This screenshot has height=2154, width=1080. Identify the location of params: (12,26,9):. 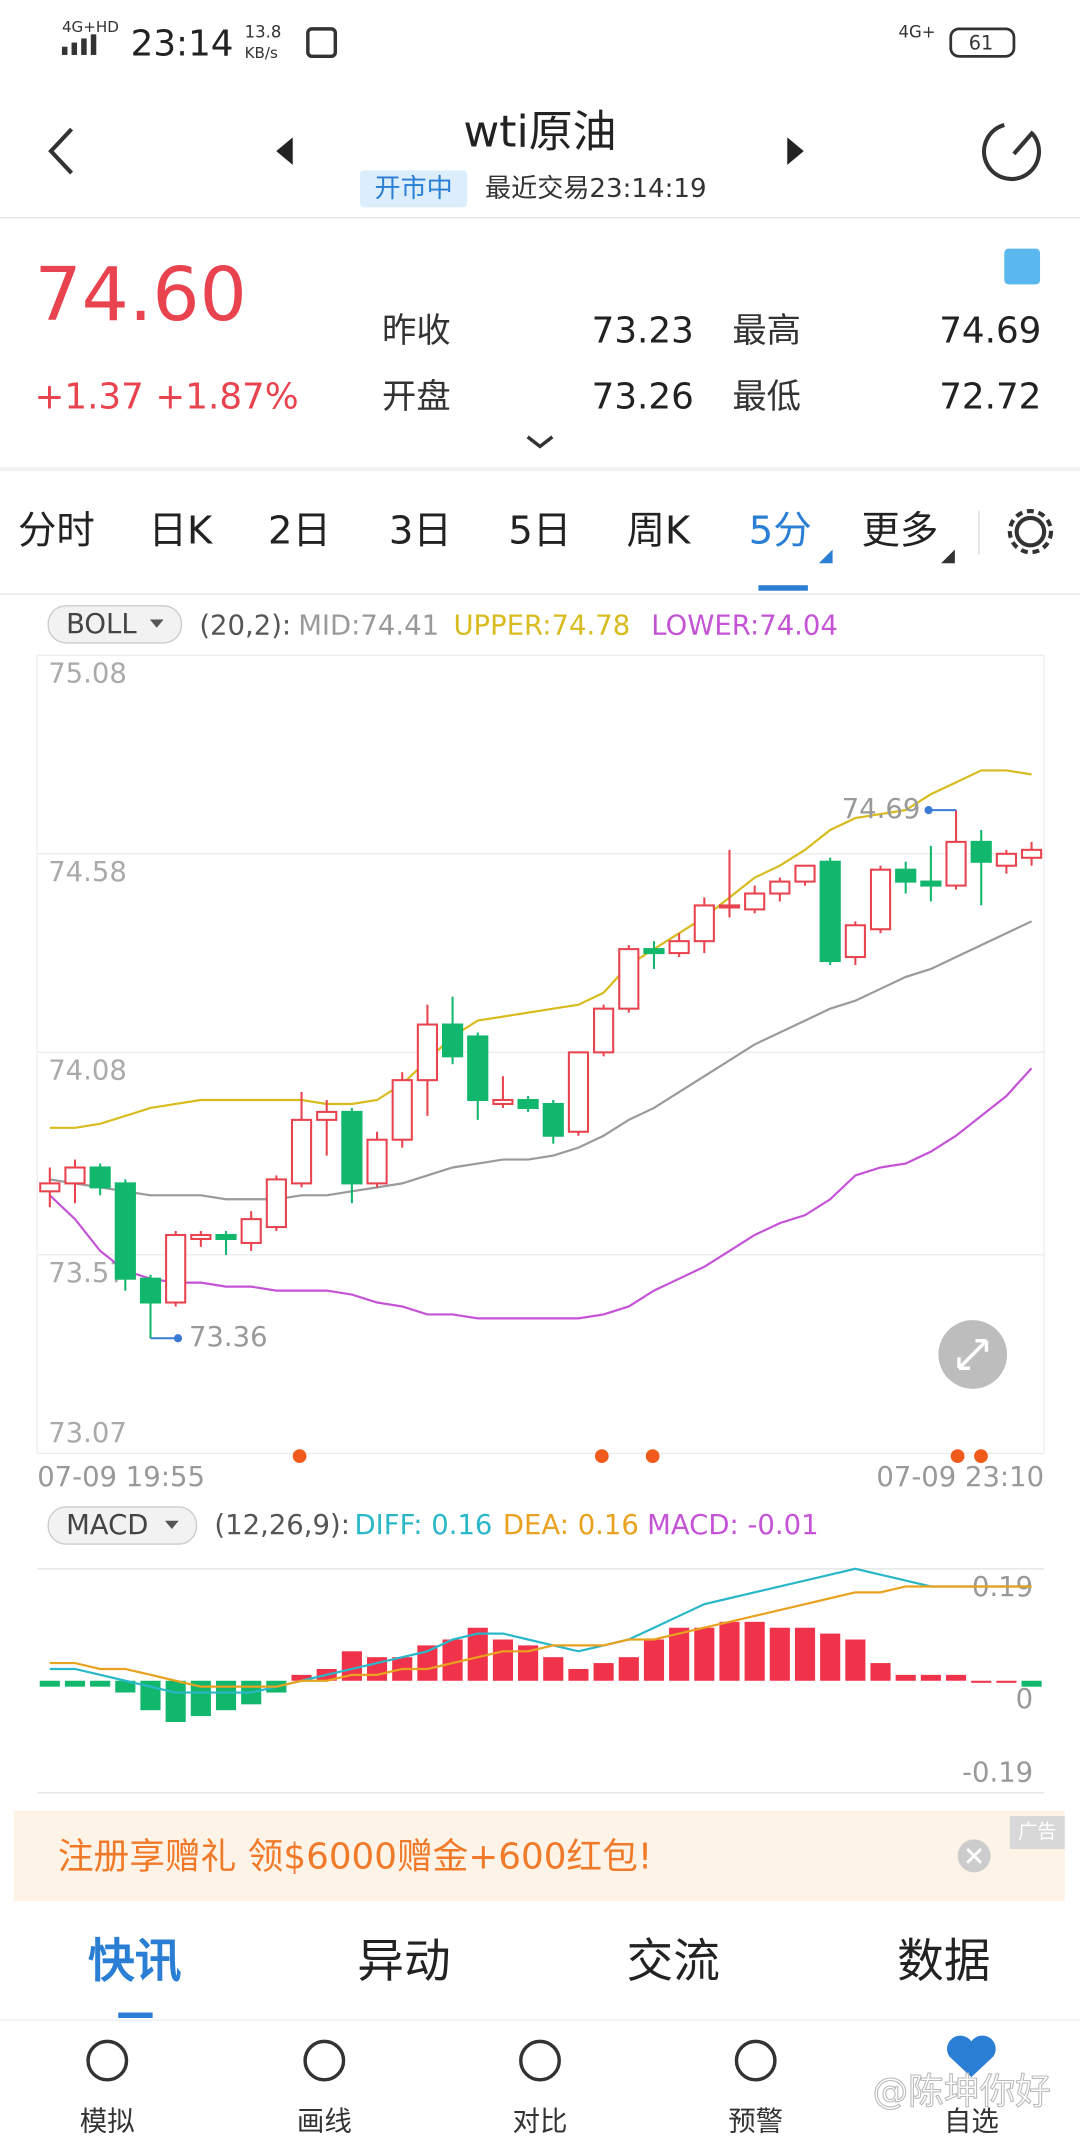
(282, 1525).